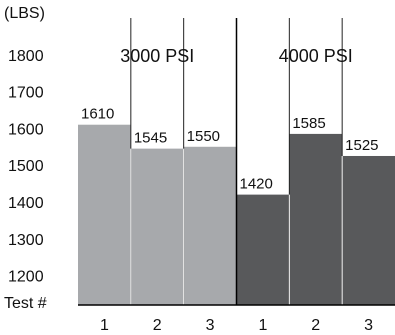  I want to click on value-label: 1610, so click(97, 114).